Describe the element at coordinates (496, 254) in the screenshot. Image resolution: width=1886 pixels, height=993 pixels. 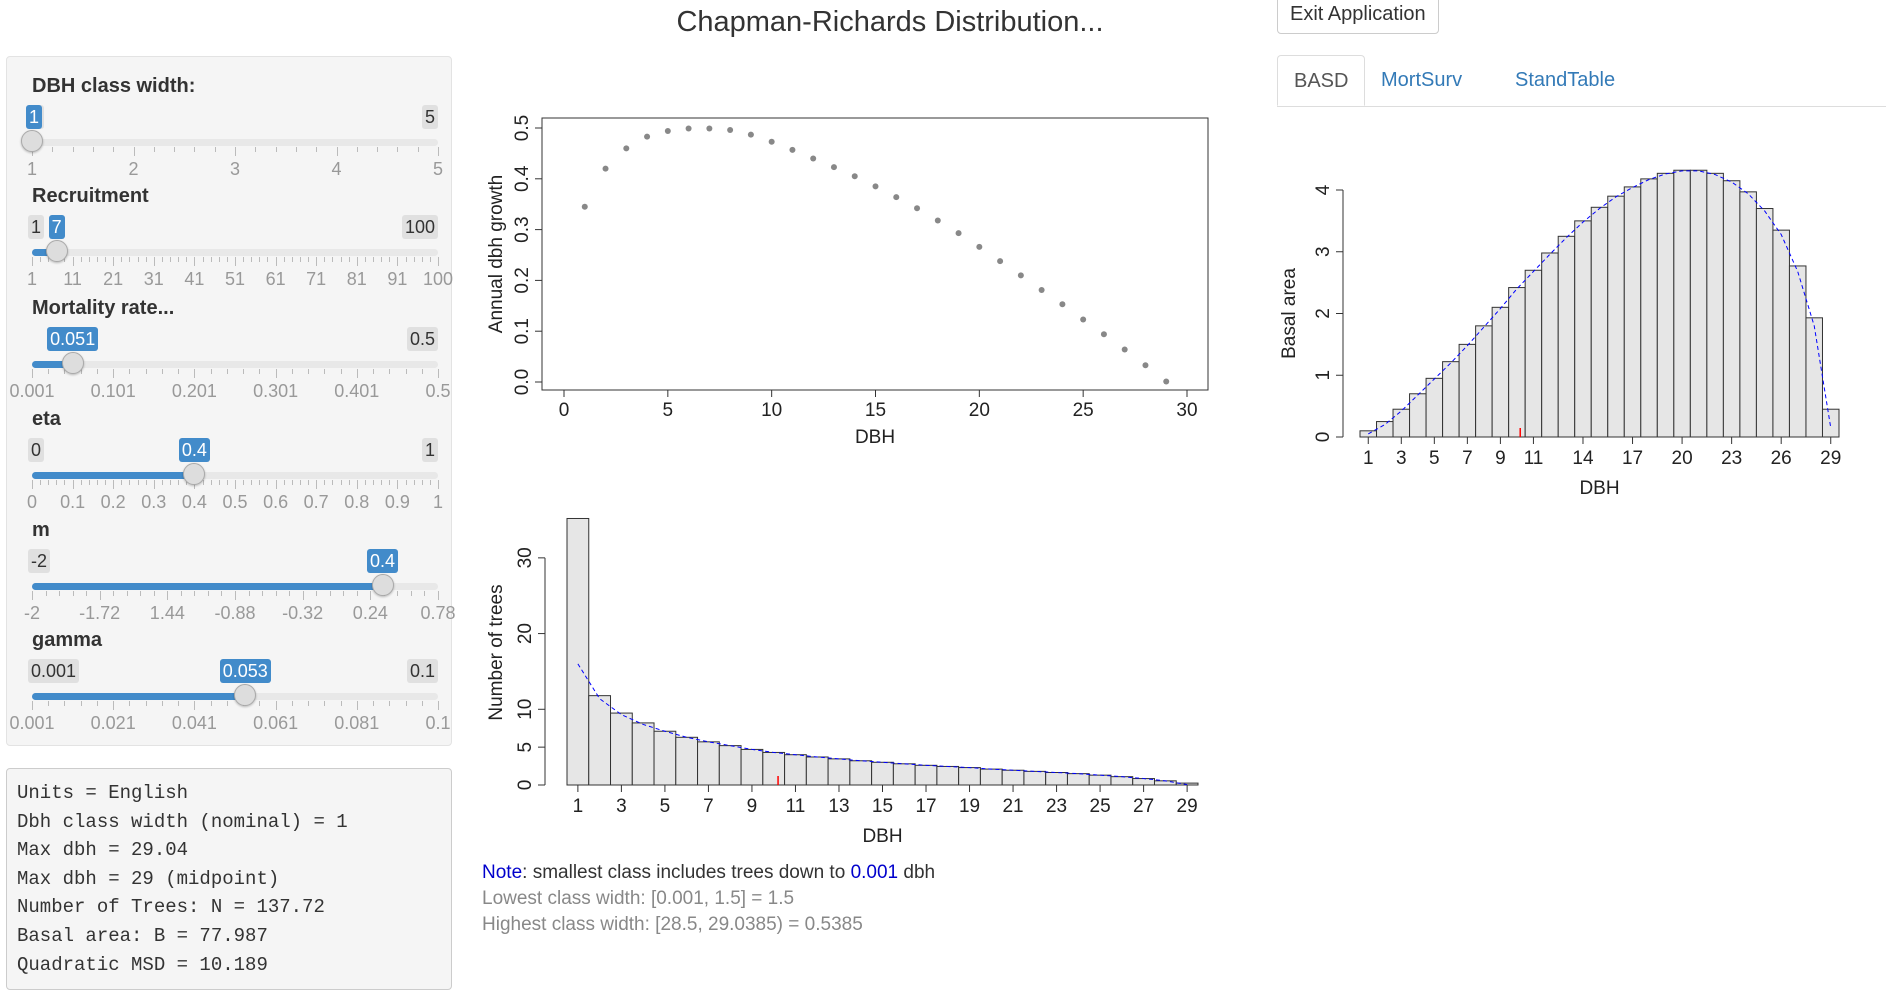
I see `y-axis-label: Annual dbh growth` at that location.